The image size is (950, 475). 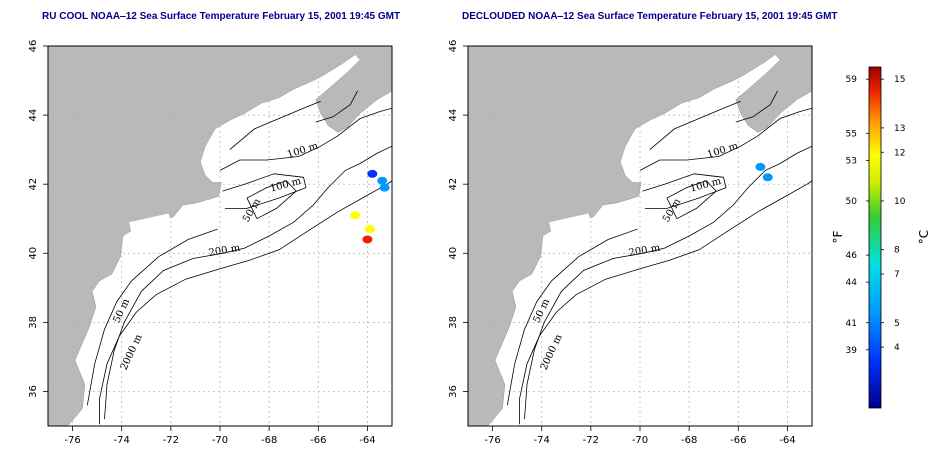 What do you see at coordinates (852, 202) in the screenshot?
I see `colorbar-label-f: 50` at bounding box center [852, 202].